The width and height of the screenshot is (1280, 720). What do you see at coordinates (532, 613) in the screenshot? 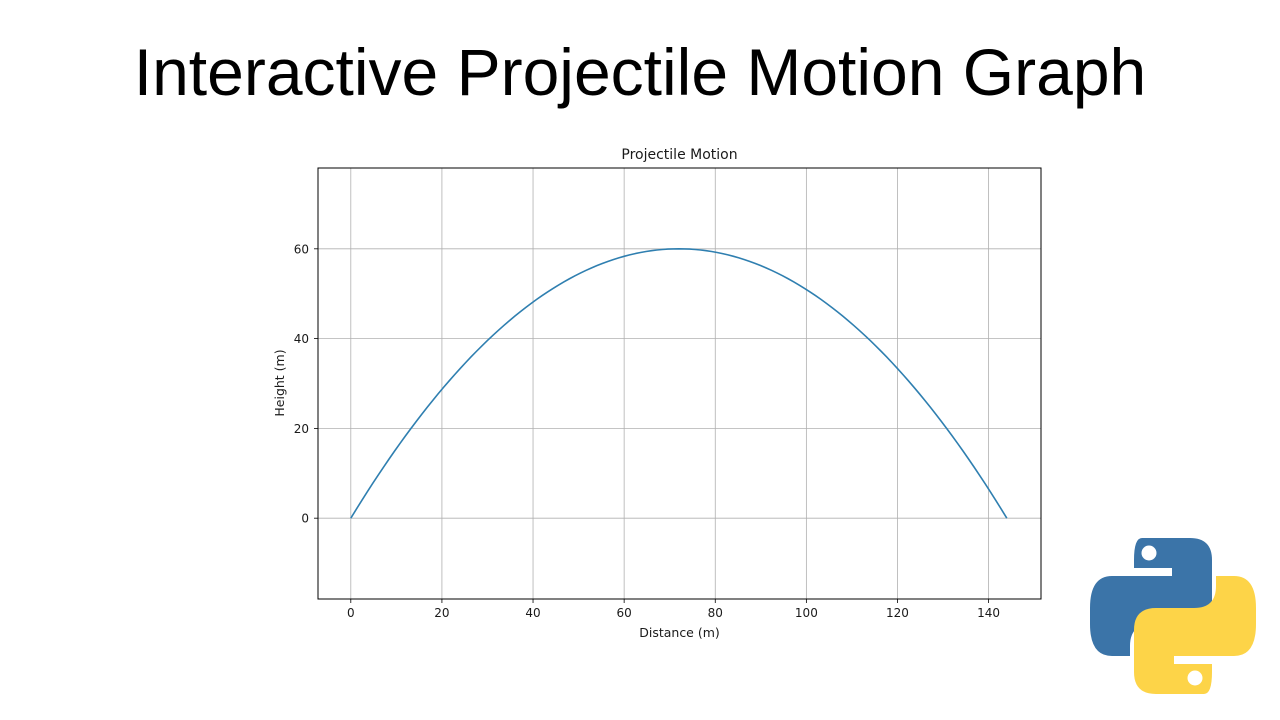
I see `x-tick-label: 40` at bounding box center [532, 613].